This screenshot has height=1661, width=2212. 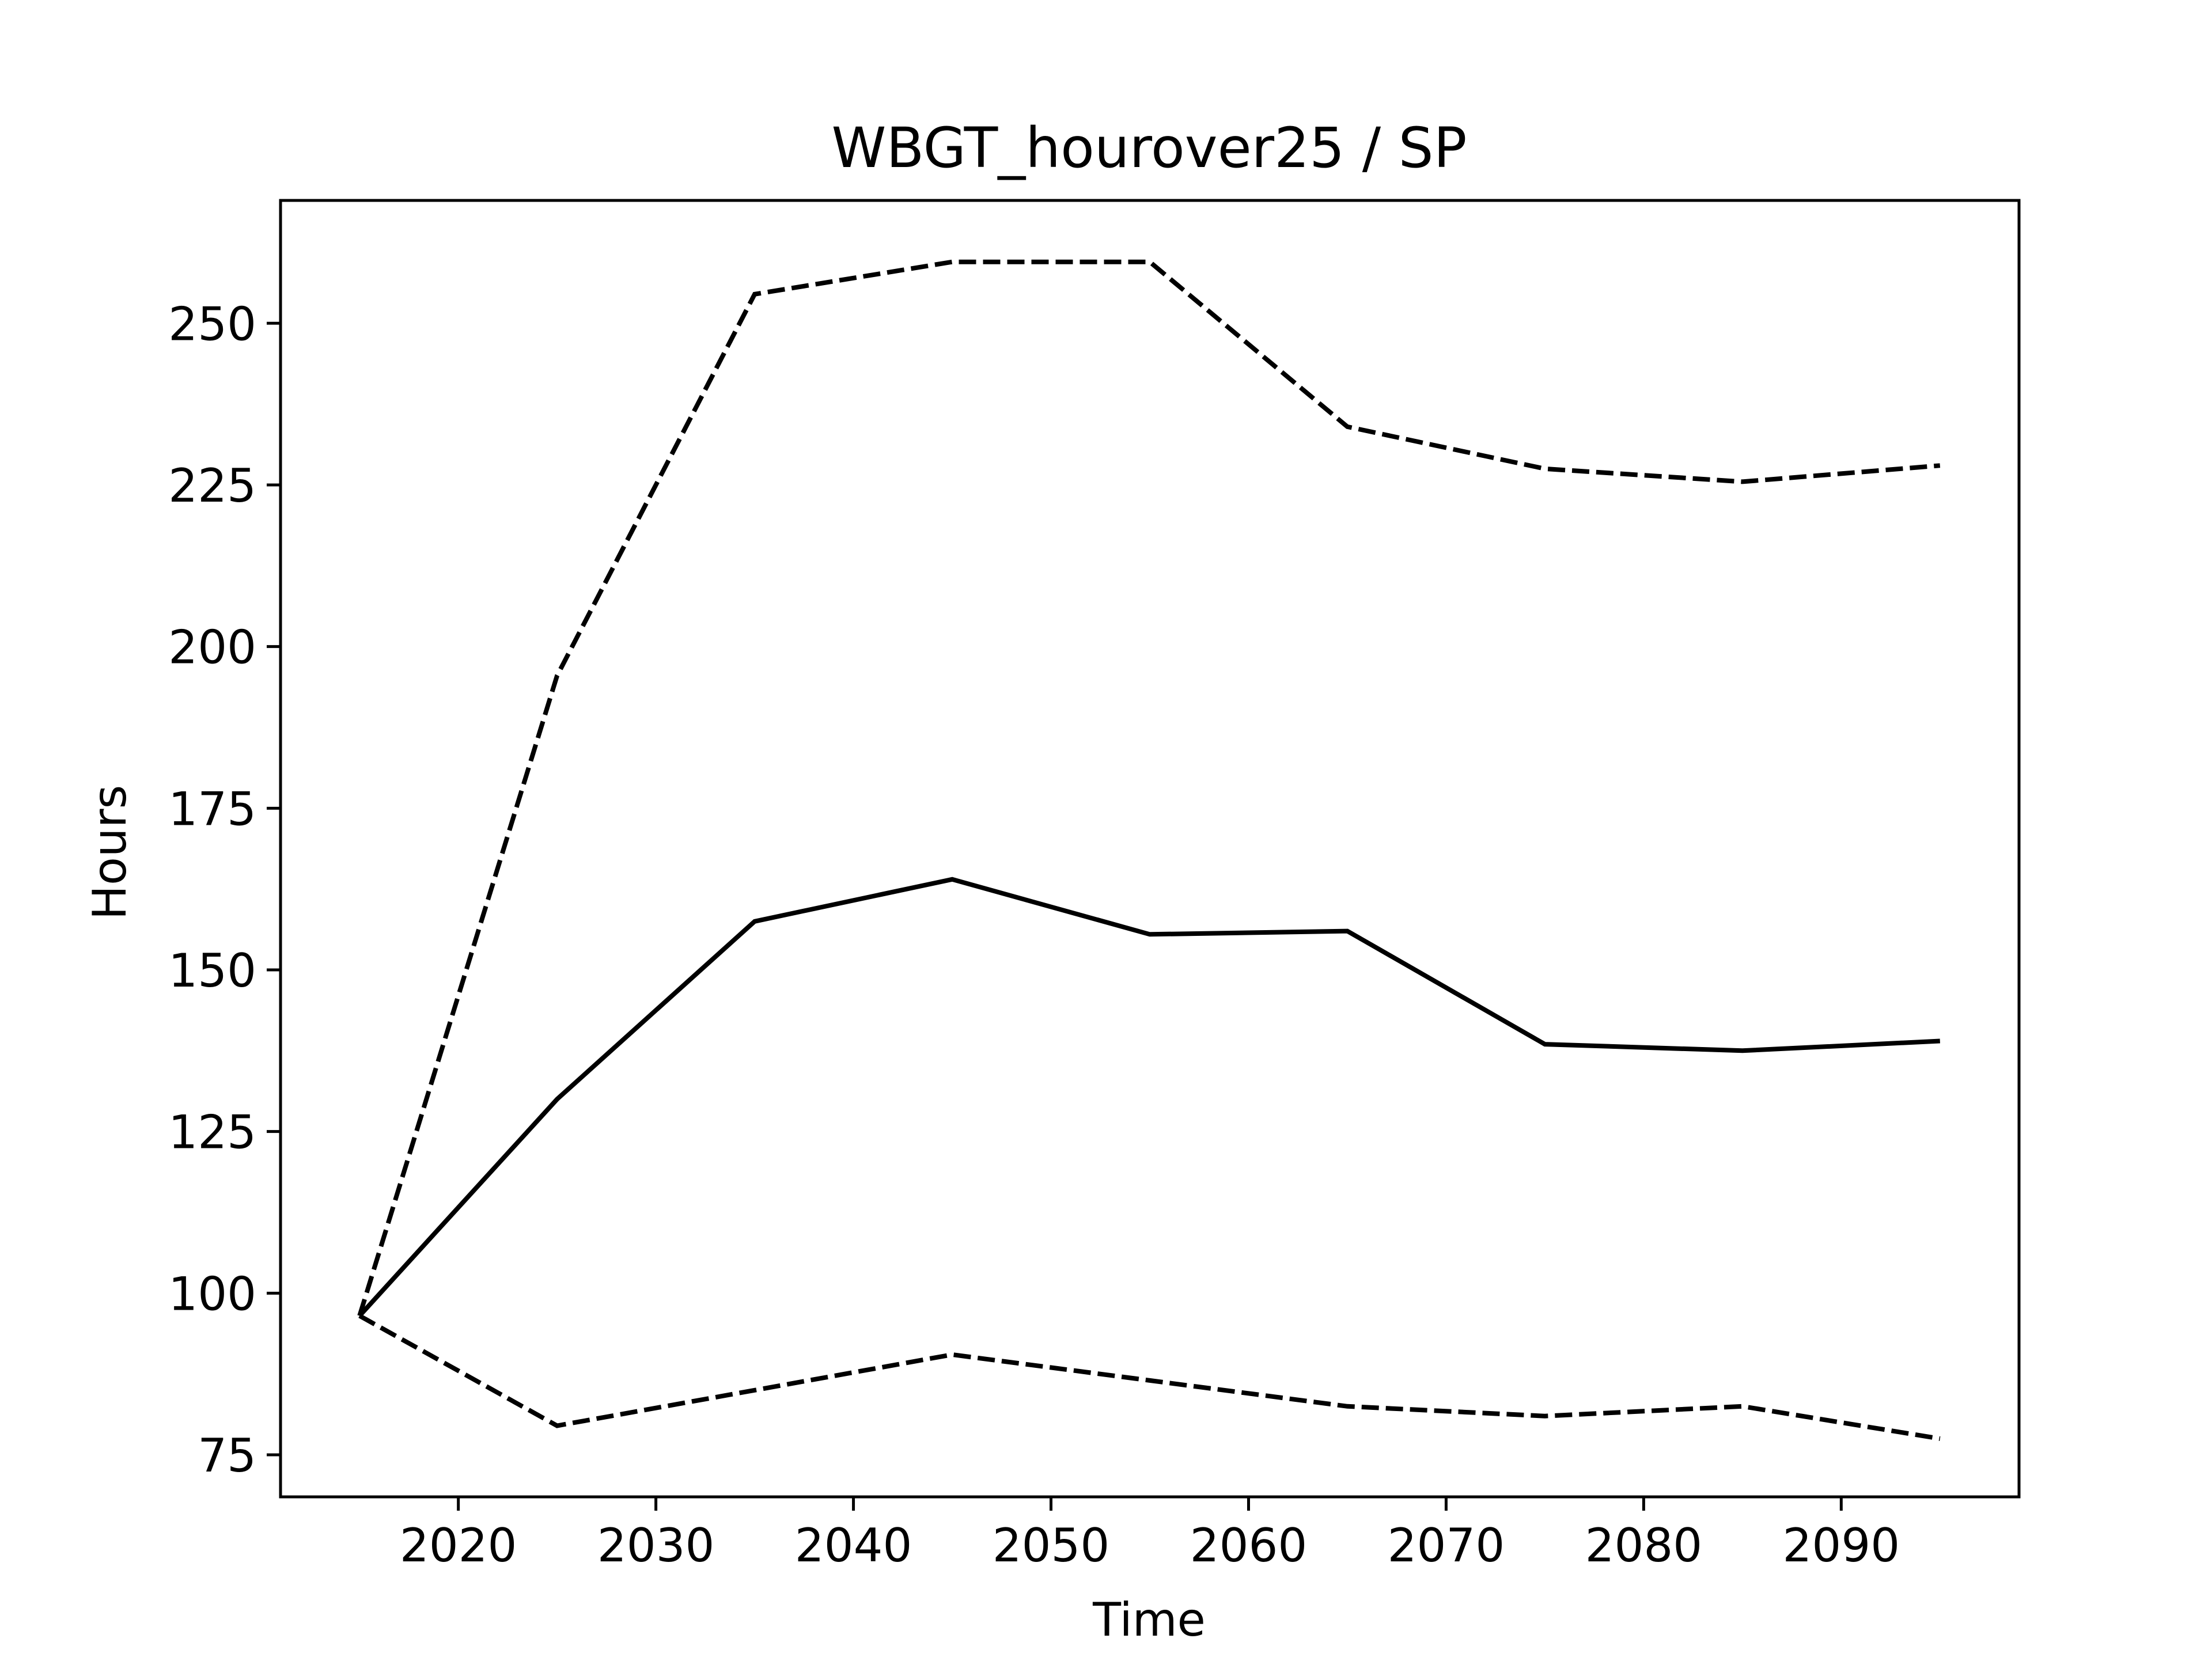 What do you see at coordinates (110, 852) in the screenshot?
I see `y-axis-label: Hours` at bounding box center [110, 852].